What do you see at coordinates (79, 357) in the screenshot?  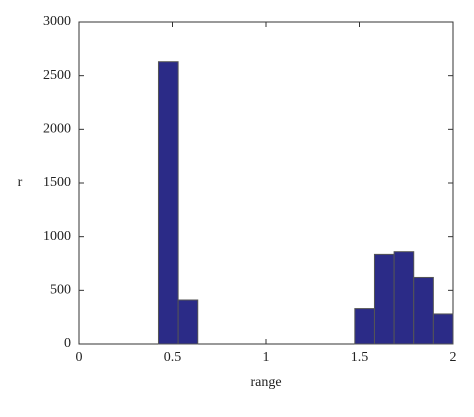 I see `x-tick-label: 0` at bounding box center [79, 357].